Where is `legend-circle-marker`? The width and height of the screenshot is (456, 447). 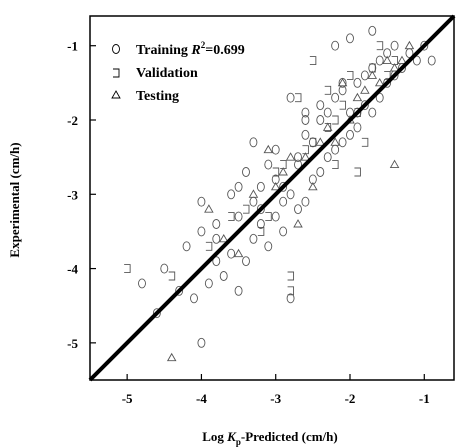 legend-circle-marker is located at coordinates (116, 49).